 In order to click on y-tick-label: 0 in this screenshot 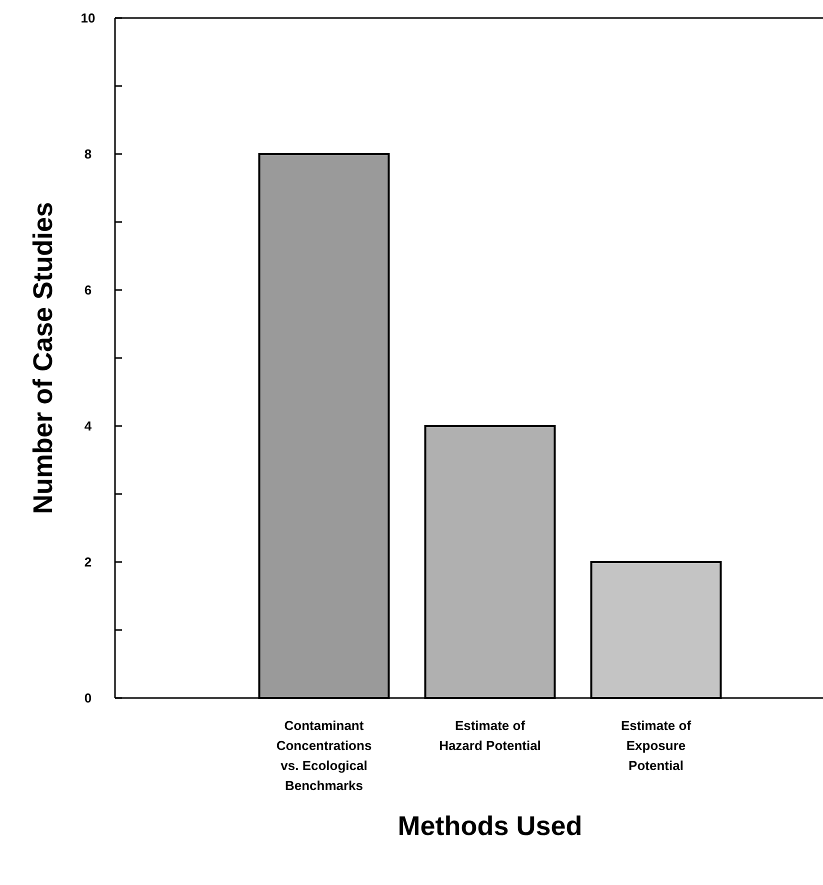, I will do `click(88, 698)`.